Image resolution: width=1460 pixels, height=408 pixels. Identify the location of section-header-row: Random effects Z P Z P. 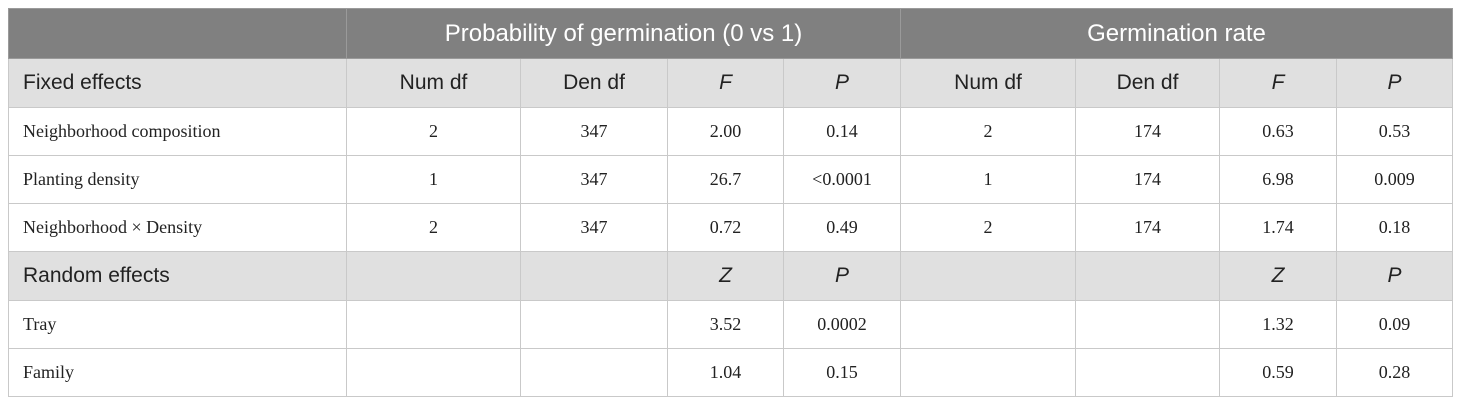
(730, 276).